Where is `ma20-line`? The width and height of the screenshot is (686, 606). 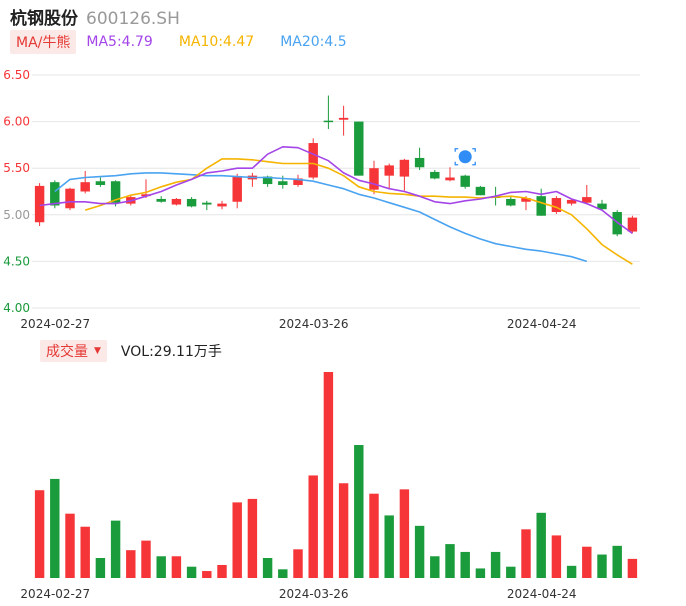 ma20-line is located at coordinates (321, 217).